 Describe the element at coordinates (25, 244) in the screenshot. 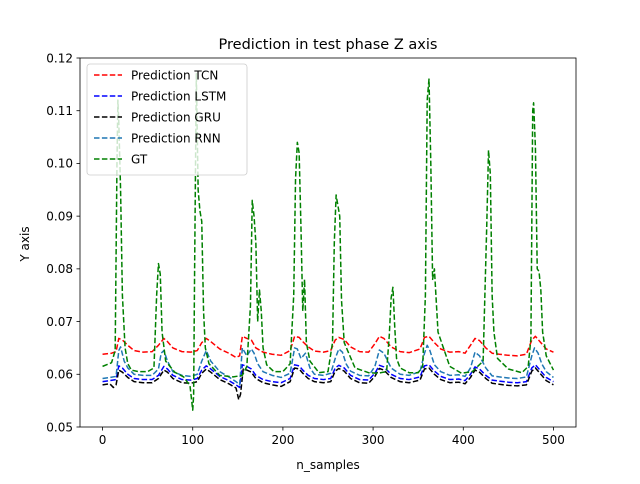

I see `y-axis-label: Y axis` at that location.